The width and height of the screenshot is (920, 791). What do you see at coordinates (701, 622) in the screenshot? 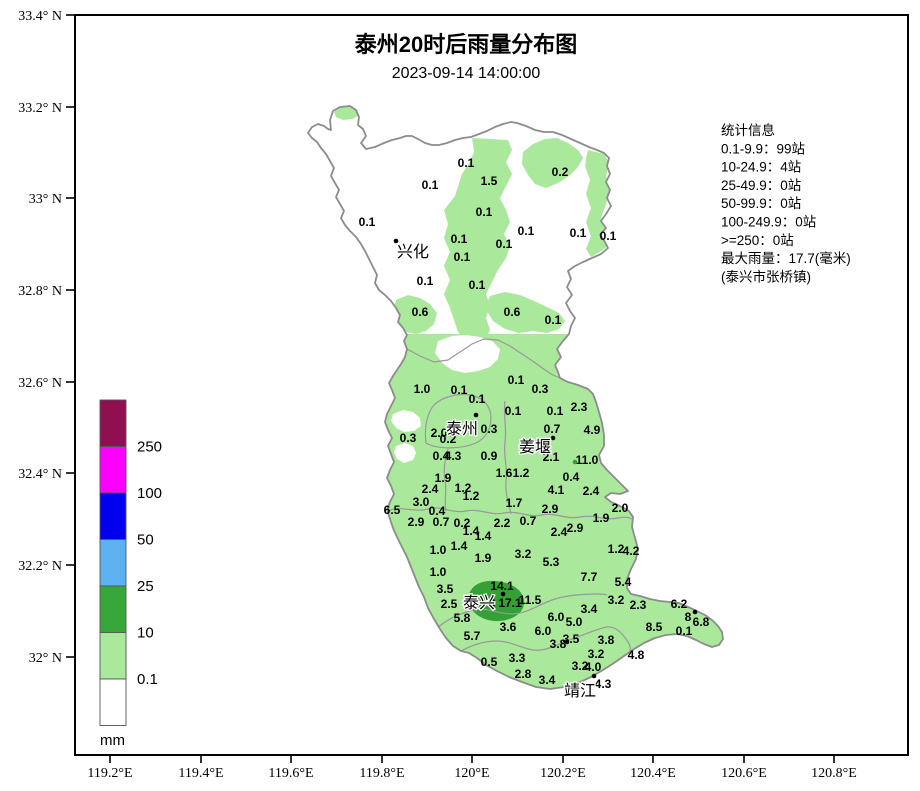
I see `station-value: 6.8` at bounding box center [701, 622].